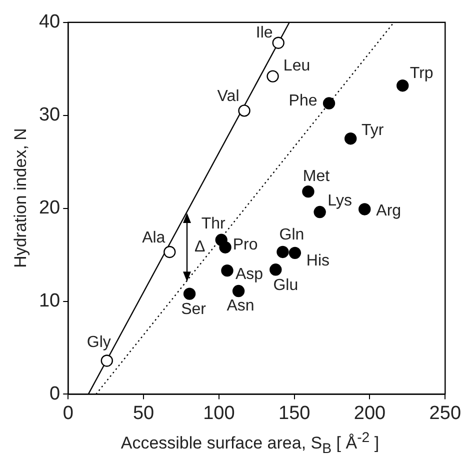 This screenshot has height=471, width=474. What do you see at coordinates (228, 97) in the screenshot?
I see `annotation: Val` at bounding box center [228, 97].